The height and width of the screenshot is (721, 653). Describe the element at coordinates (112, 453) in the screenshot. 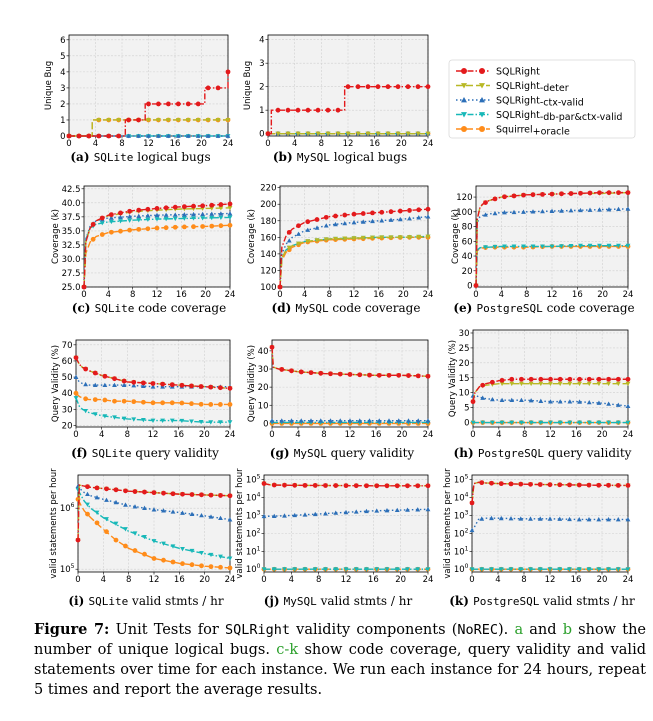

I see `panel-caption-db: SQLite` at that location.